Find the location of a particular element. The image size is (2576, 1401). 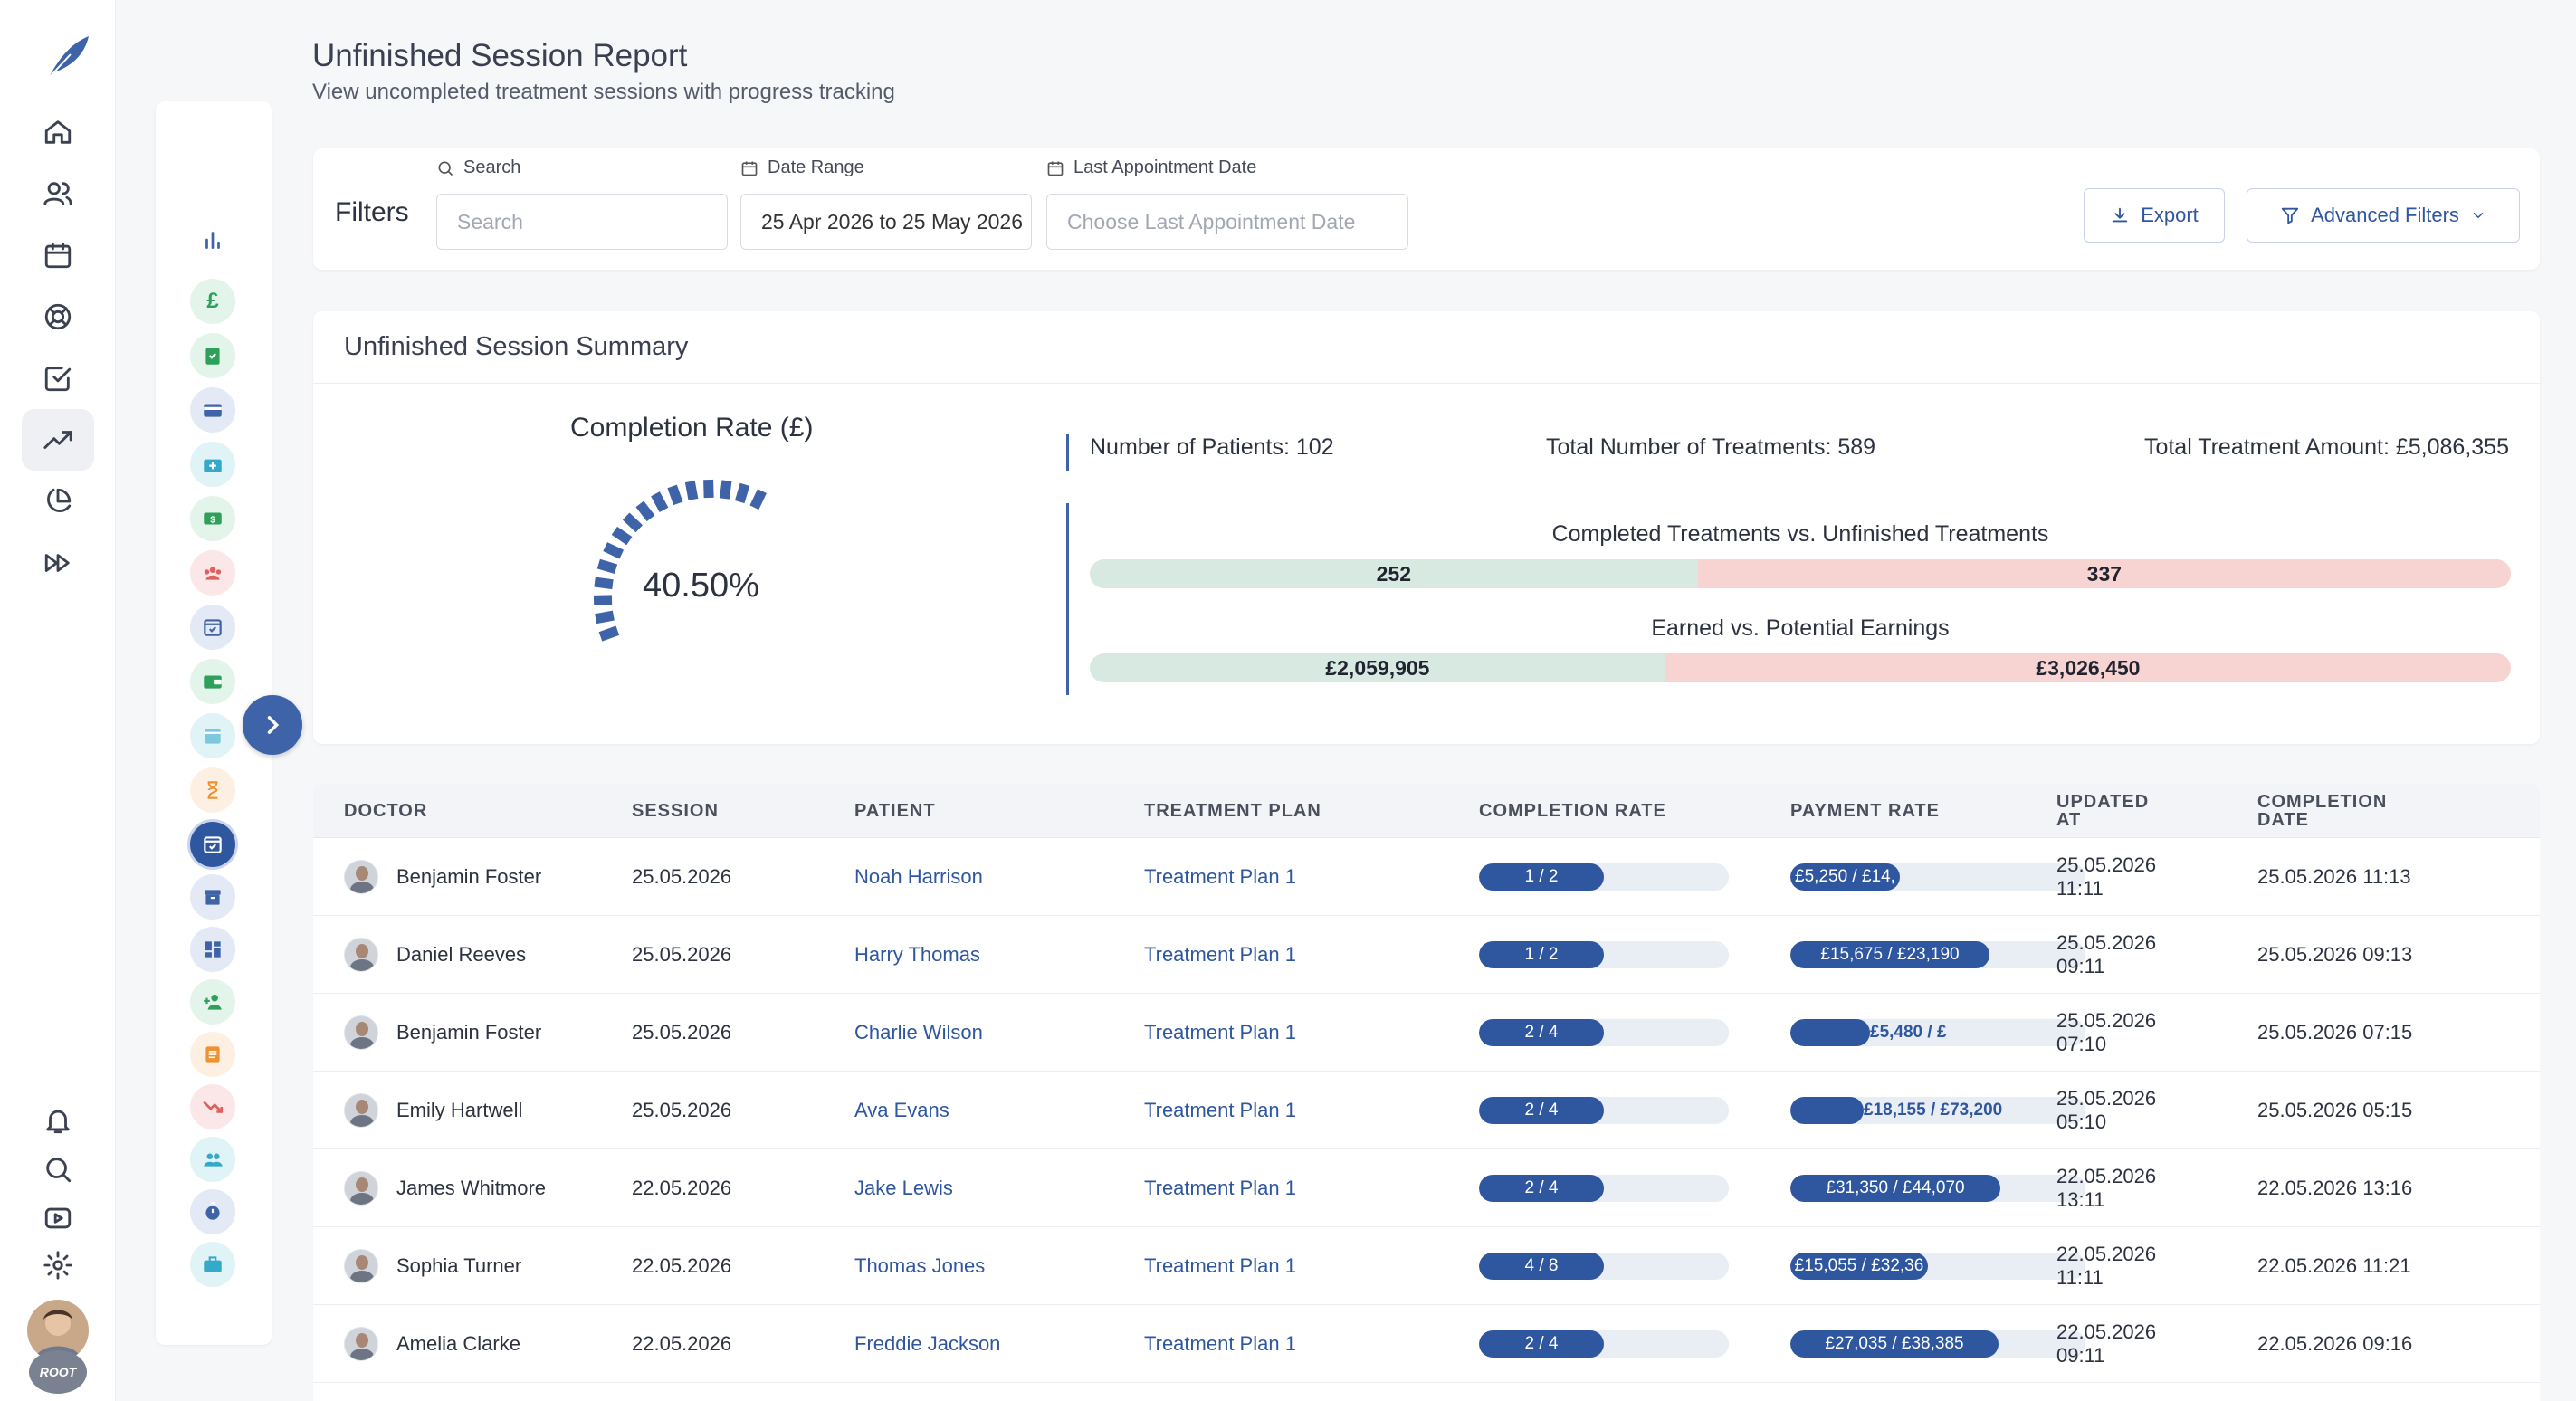

doctor-avatar is located at coordinates (361, 955).